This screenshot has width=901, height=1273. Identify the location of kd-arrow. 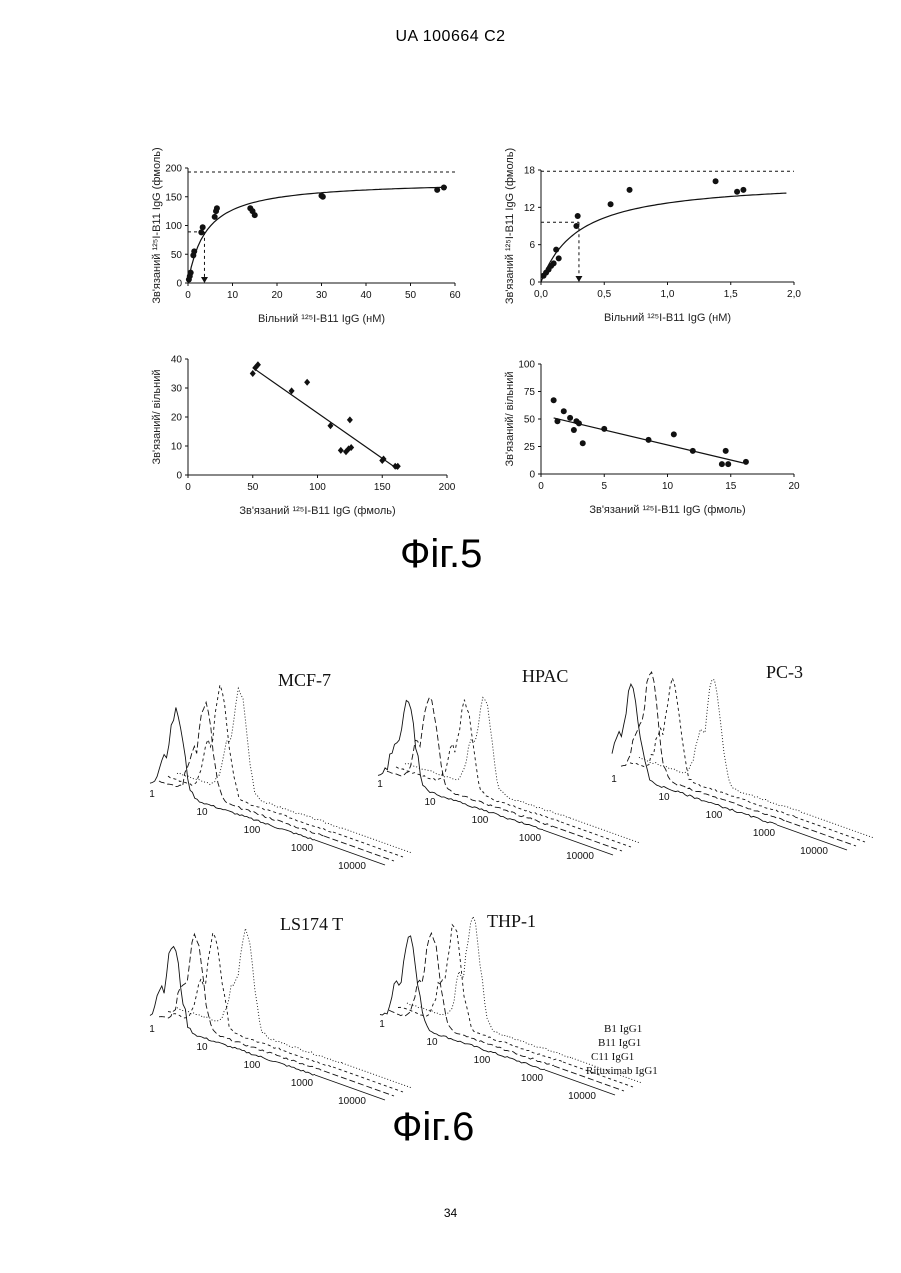
(578, 279).